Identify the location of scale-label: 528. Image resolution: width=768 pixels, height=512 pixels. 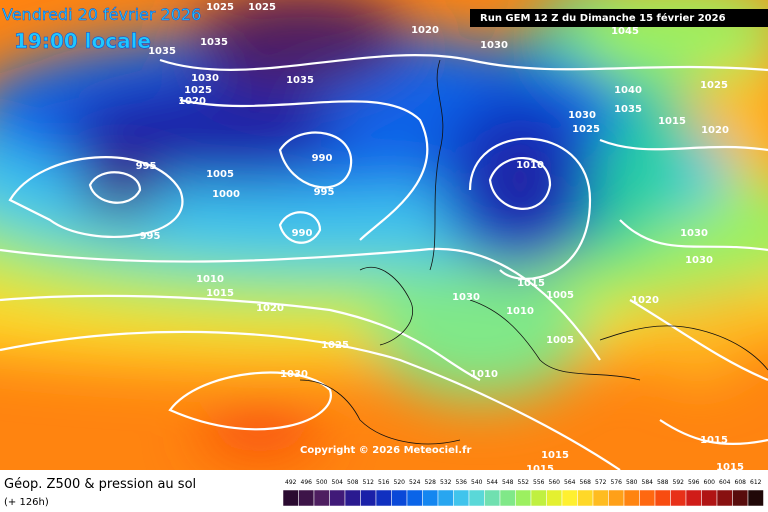
(431, 482).